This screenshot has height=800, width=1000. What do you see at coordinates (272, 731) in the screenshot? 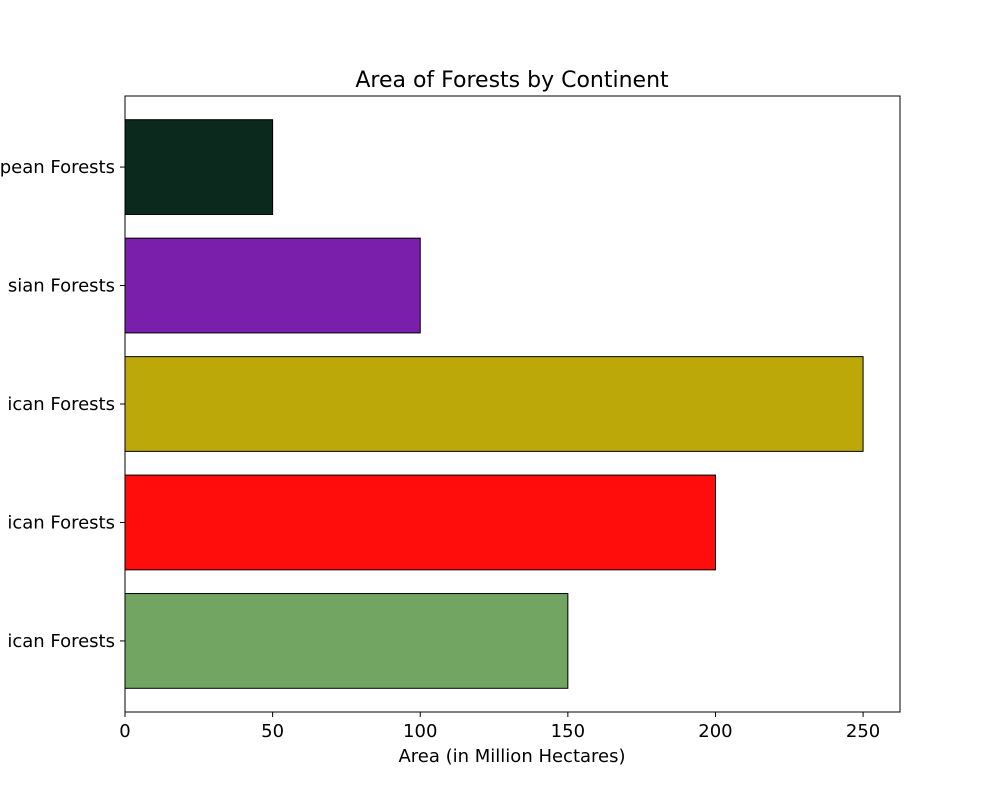
I see `x-tick-label-1: 50` at bounding box center [272, 731].